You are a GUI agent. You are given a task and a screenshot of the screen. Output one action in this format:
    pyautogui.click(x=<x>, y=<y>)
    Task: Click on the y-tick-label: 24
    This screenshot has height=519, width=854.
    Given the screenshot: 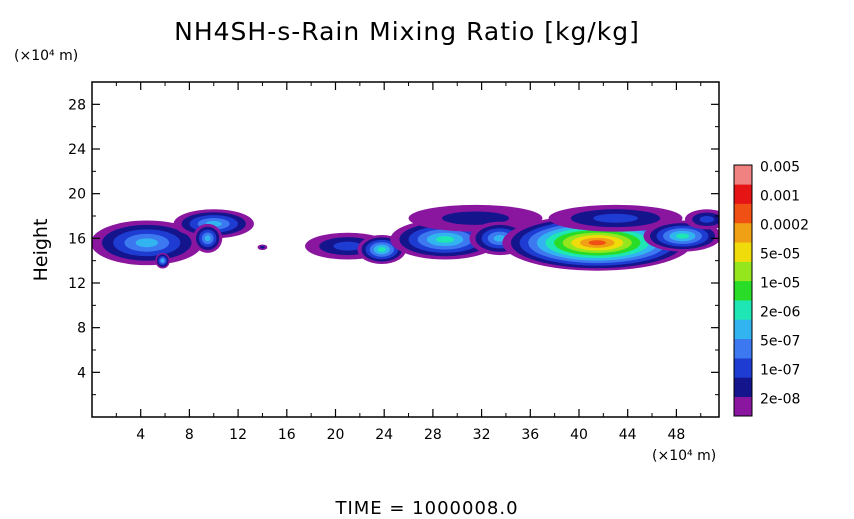 What is the action you would take?
    pyautogui.click(x=77, y=150)
    